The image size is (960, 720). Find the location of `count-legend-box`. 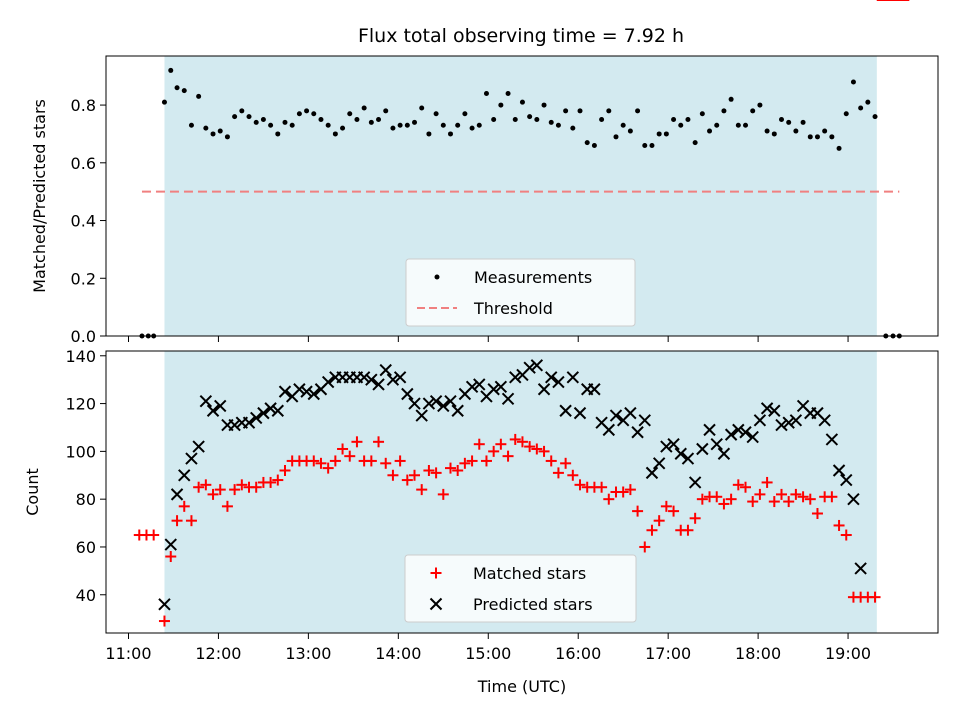

count-legend-box is located at coordinates (520, 588).